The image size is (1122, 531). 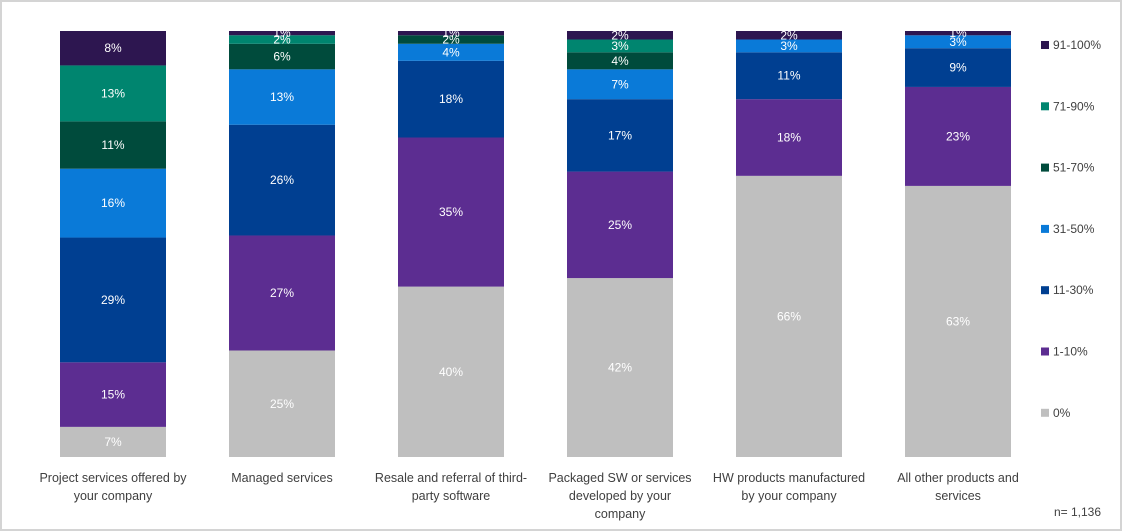 I want to click on data-label: 29%, so click(x=113, y=300).